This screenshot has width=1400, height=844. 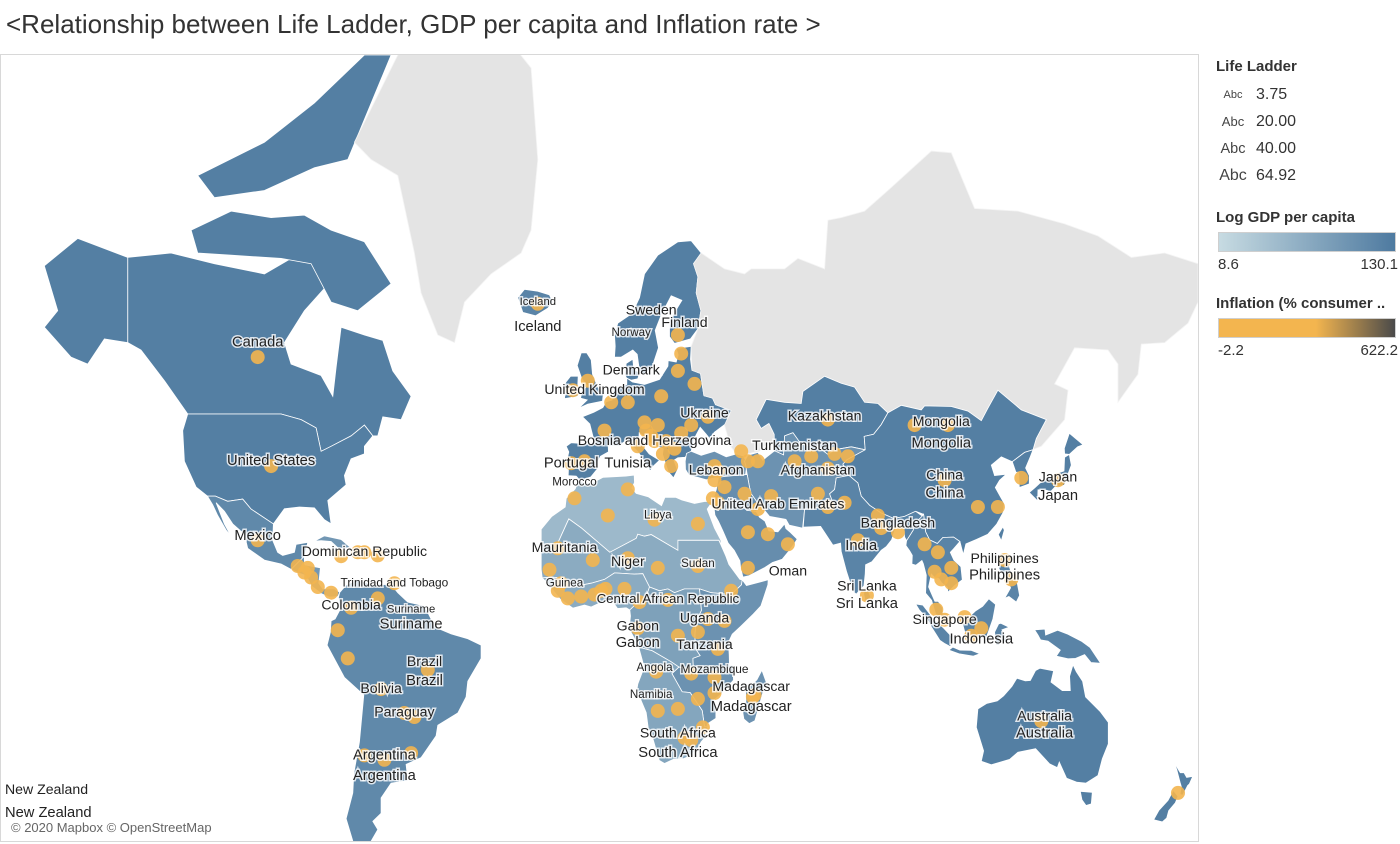 What do you see at coordinates (294, 127) in the screenshot?
I see `region-canada-islands` at bounding box center [294, 127].